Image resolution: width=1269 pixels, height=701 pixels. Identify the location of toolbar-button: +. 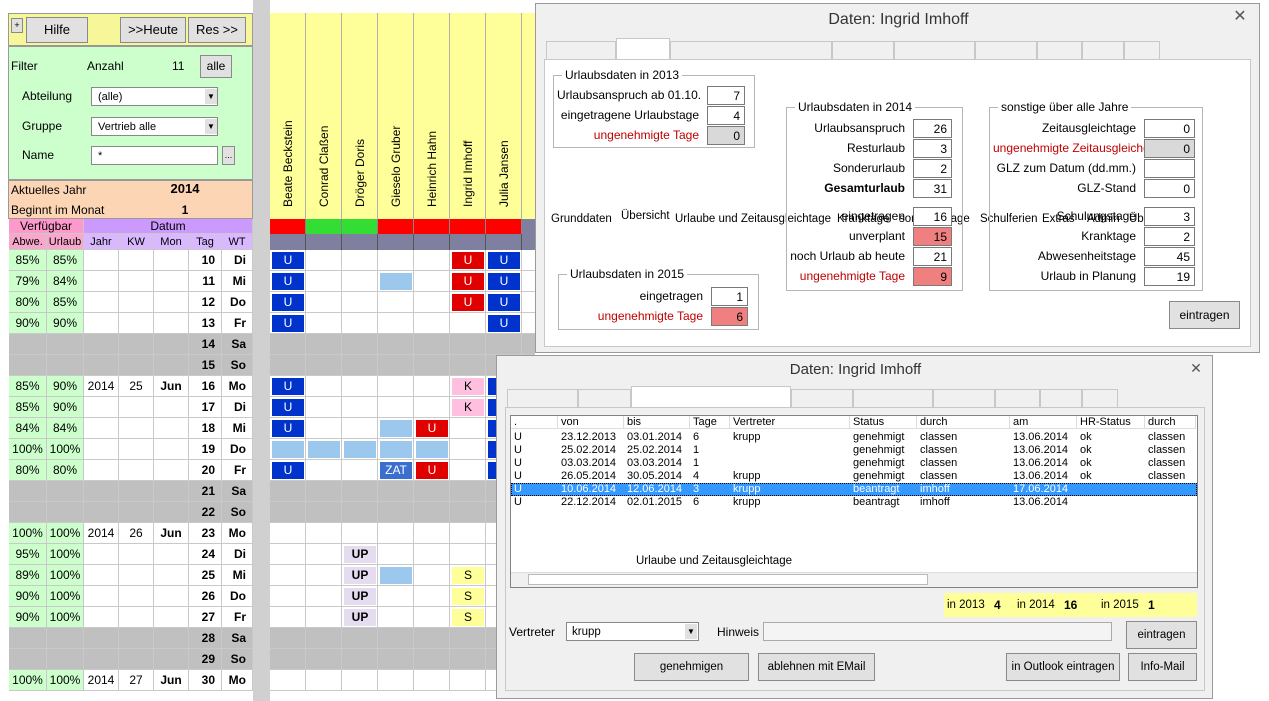
(17, 25).